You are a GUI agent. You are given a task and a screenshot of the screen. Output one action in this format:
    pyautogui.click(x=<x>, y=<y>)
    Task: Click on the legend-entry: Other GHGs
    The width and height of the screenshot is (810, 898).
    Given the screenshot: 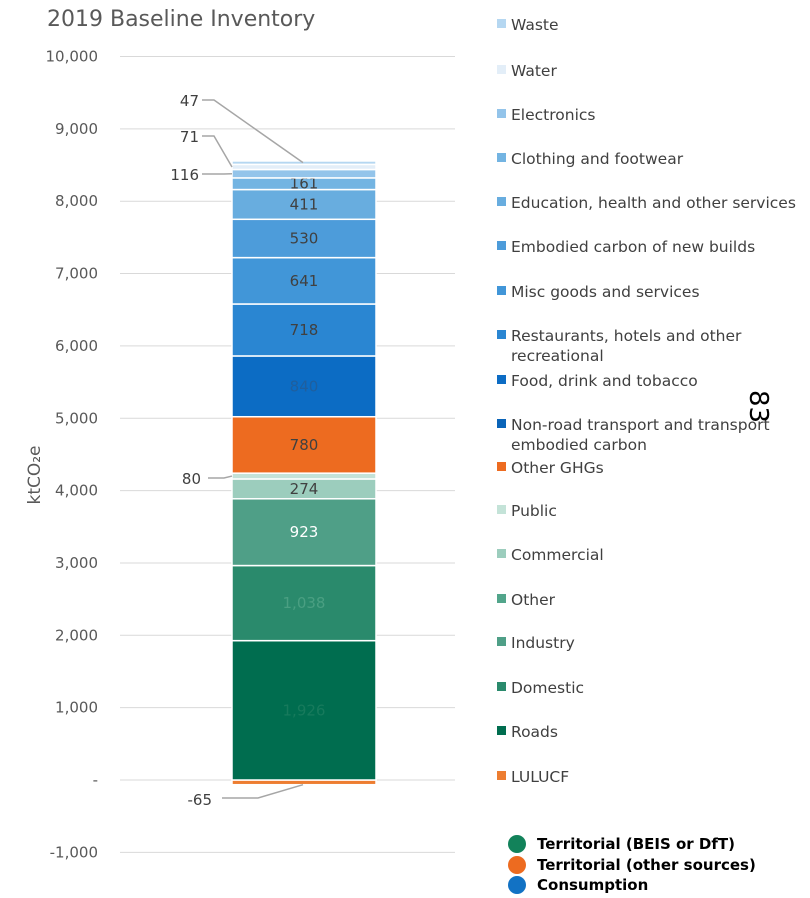 What is the action you would take?
    pyautogui.click(x=557, y=468)
    